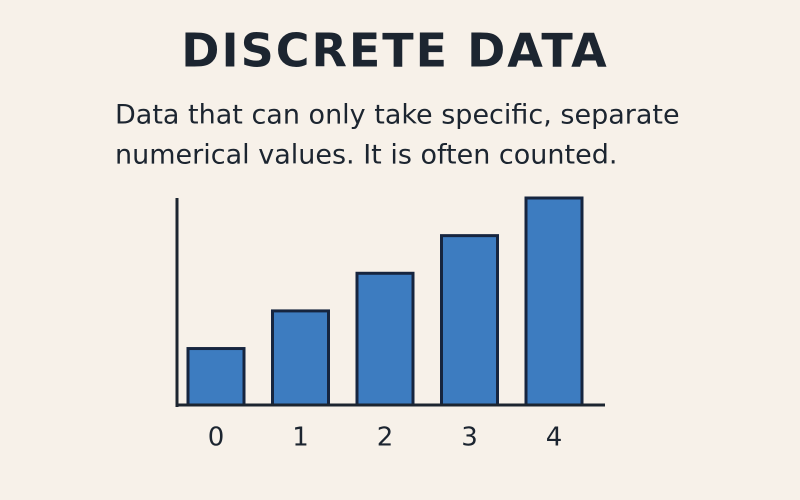 This screenshot has width=800, height=500. Describe the element at coordinates (469, 438) in the screenshot. I see `x-tick-label: 3` at that location.